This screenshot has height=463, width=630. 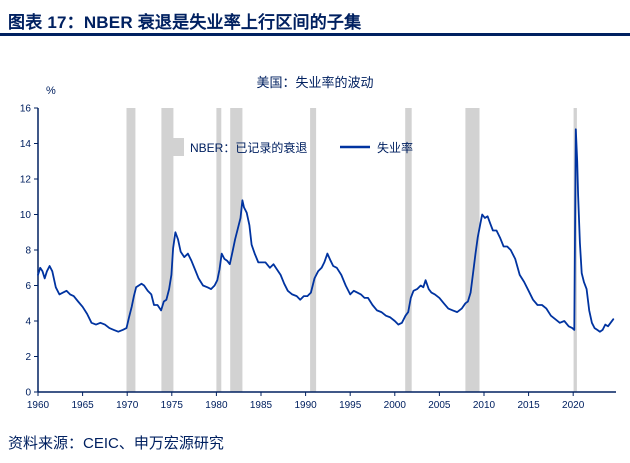 I want to click on x-tick-label: 1965, so click(x=82, y=405).